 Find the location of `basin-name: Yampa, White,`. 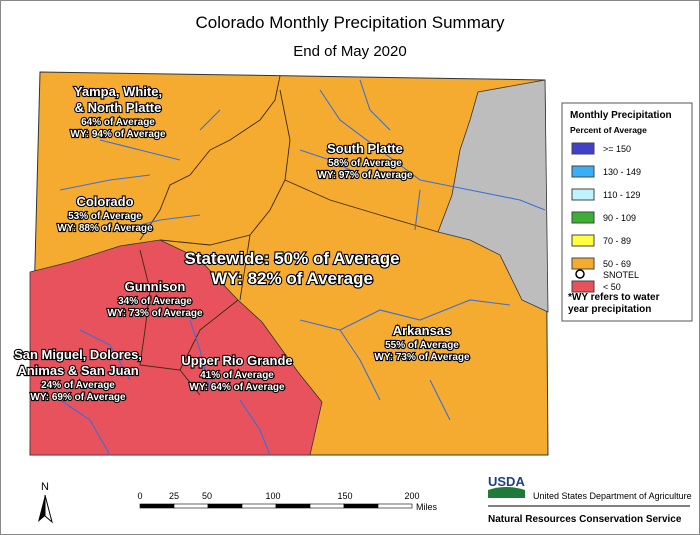

basin-name: Yampa, White, is located at coordinates (118, 91).